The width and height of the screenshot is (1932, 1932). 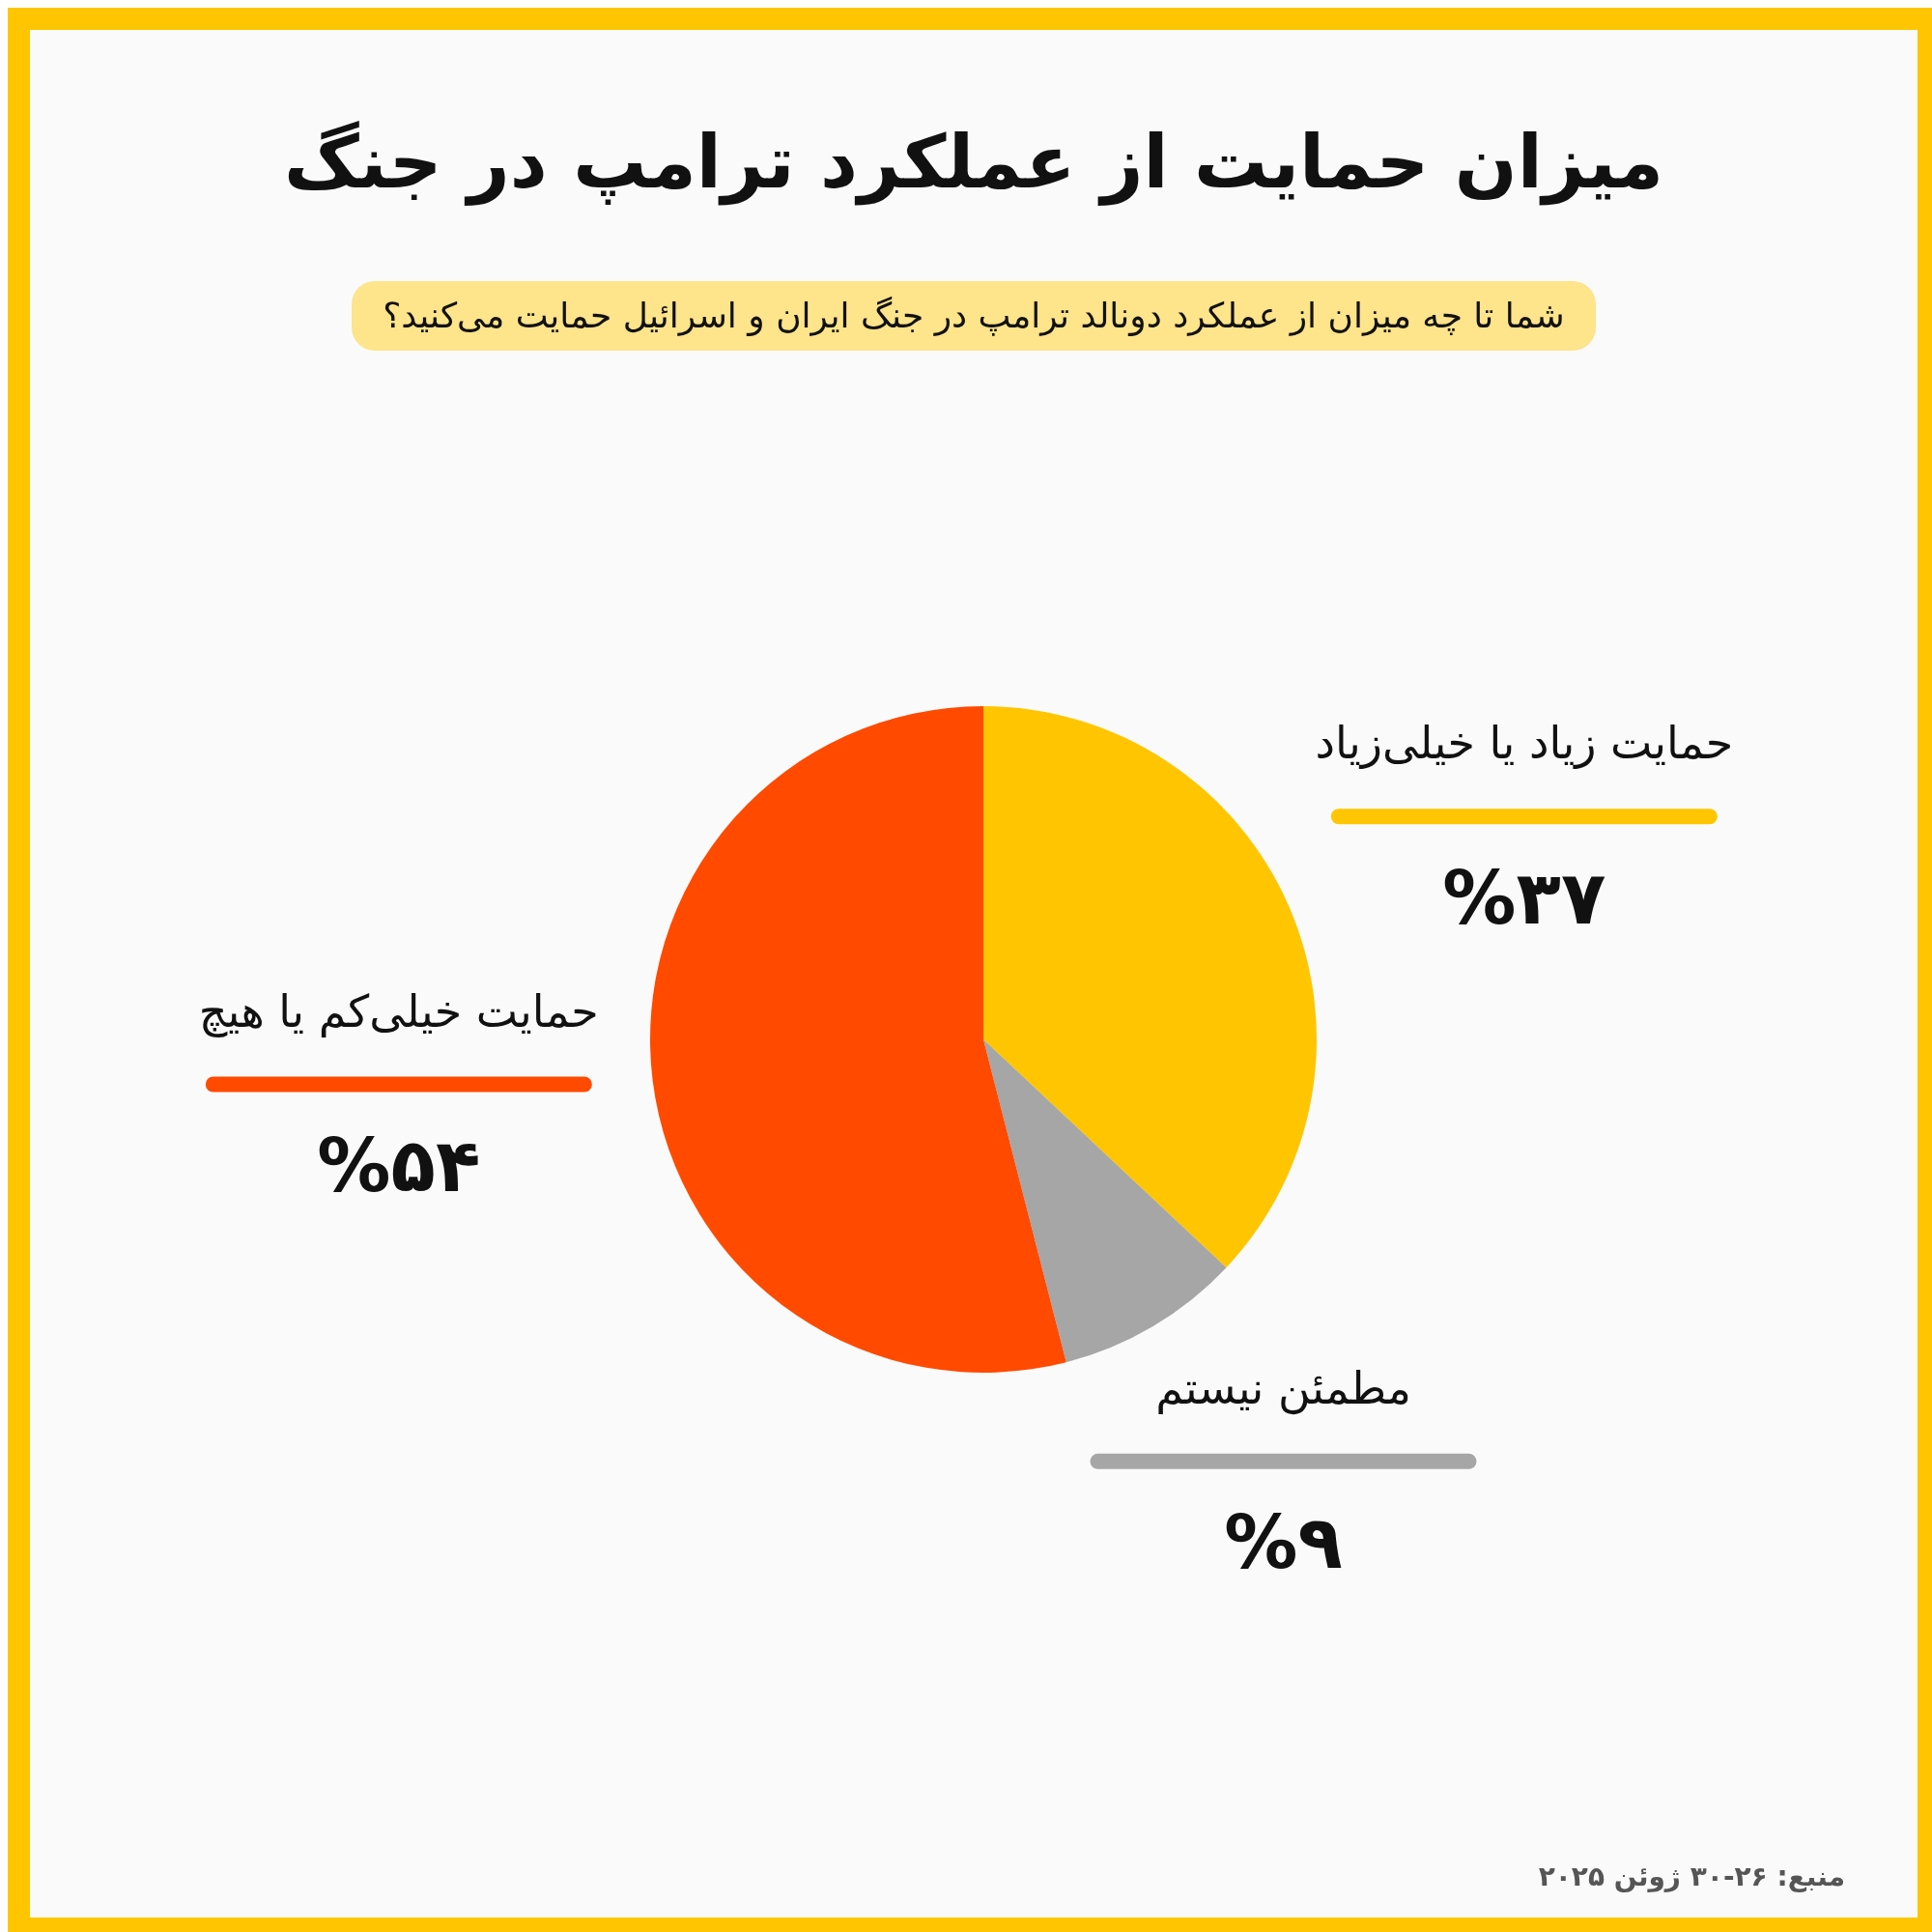 What do you see at coordinates (1283, 1388) in the screenshot?
I see `slice-label: مطمئن نیستم` at bounding box center [1283, 1388].